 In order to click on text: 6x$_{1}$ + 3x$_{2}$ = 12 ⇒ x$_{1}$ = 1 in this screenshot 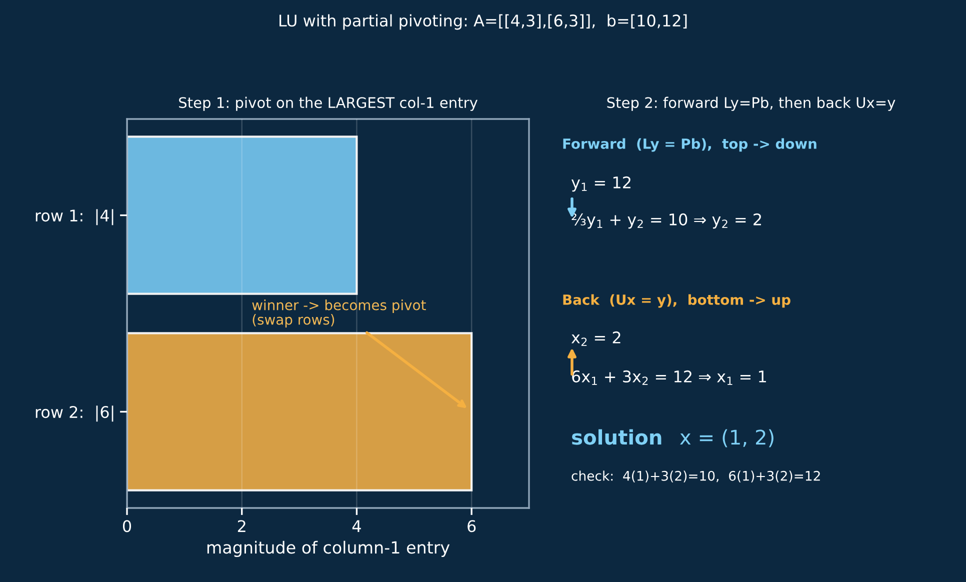, I will do `click(669, 377)`.